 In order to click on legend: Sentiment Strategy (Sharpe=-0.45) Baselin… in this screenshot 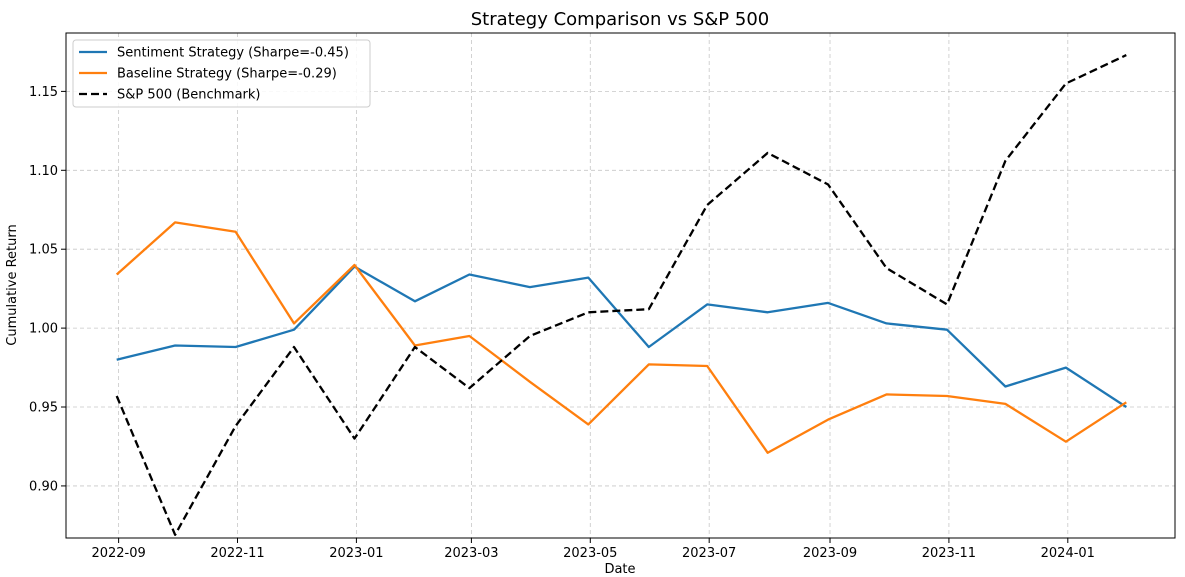, I will do `click(221, 73)`.